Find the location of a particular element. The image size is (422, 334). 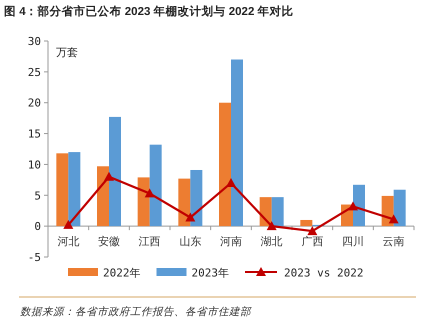

x-tick-label: 山东 is located at coordinates (190, 241).